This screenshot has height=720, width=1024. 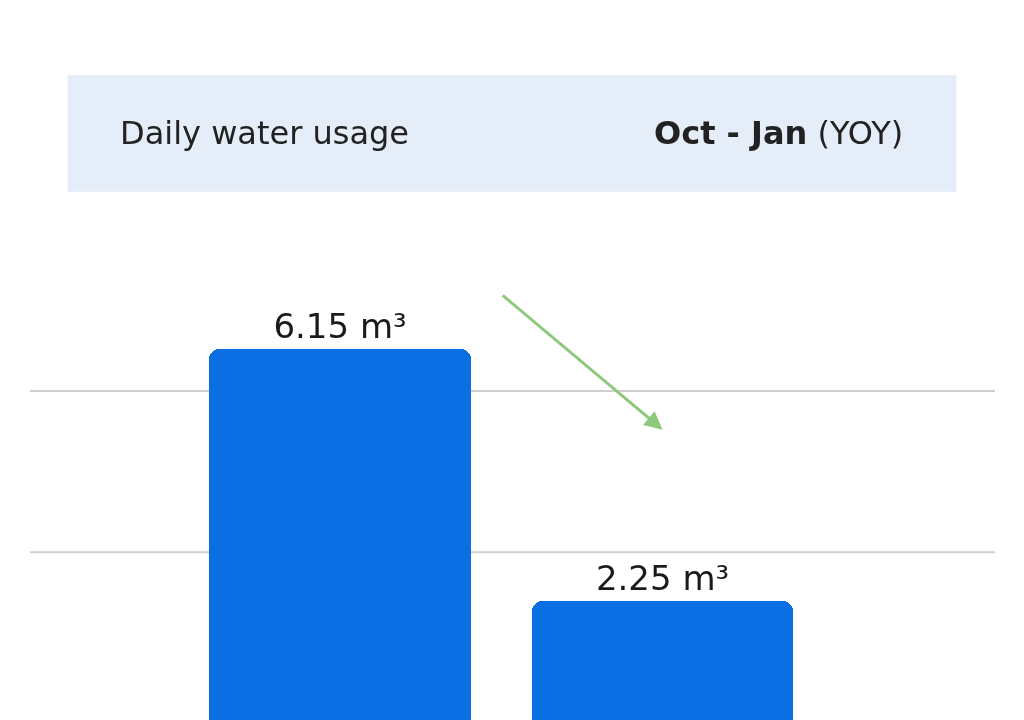 What do you see at coordinates (779, 133) in the screenshot?
I see `chart-subtitle: Oct - Jan (YOY)` at bounding box center [779, 133].